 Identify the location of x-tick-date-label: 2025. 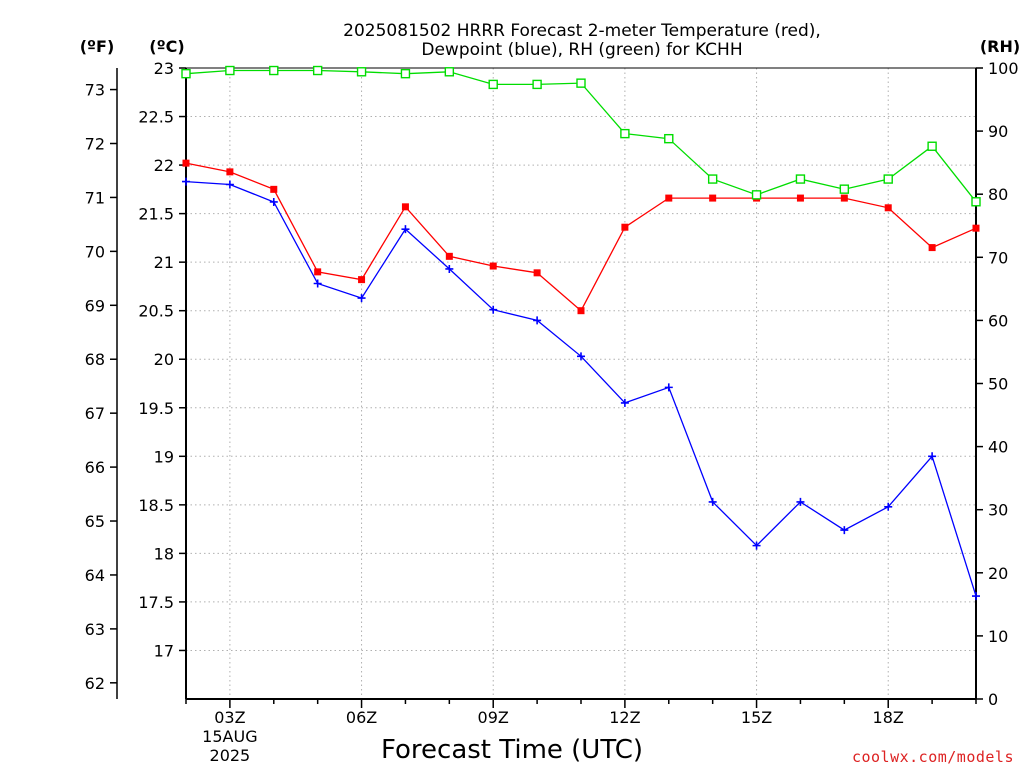
(230, 755).